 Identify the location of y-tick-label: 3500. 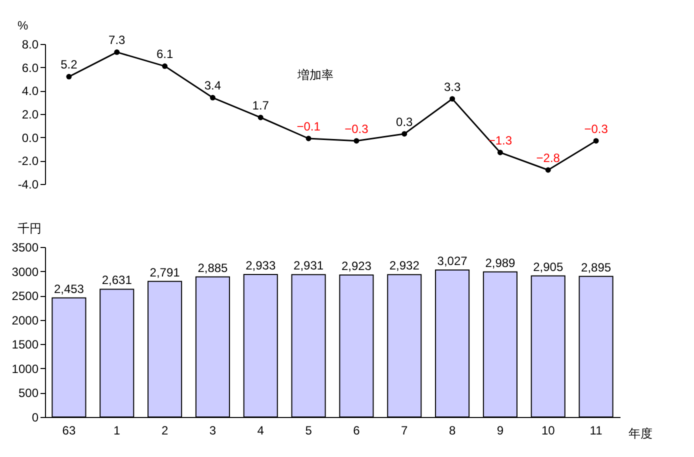
(25, 247).